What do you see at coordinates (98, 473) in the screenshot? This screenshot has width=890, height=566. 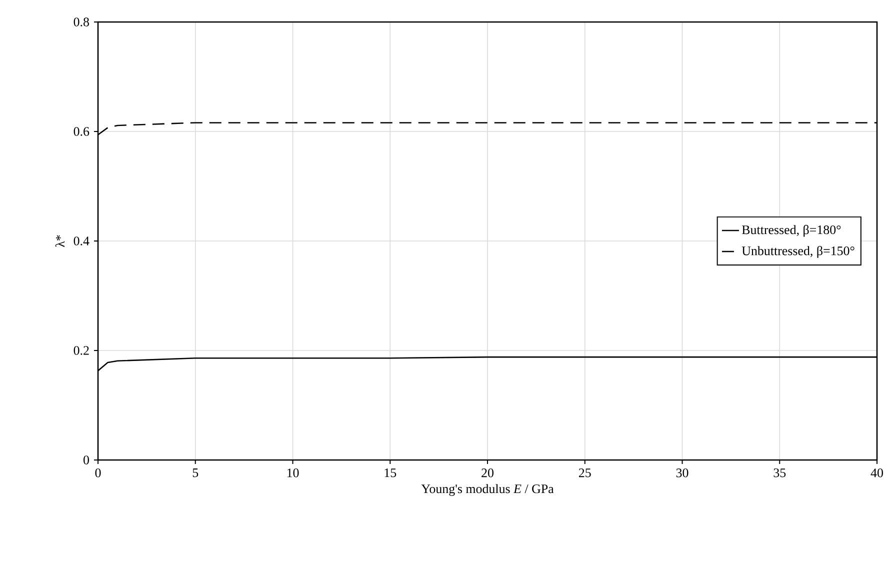 I see `x-tick-label: 0` at bounding box center [98, 473].